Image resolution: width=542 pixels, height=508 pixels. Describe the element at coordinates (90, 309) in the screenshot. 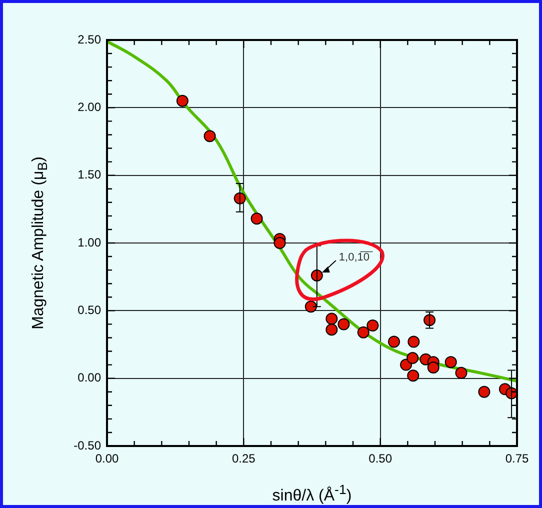

I see `y-tick-label: 0.50` at that location.